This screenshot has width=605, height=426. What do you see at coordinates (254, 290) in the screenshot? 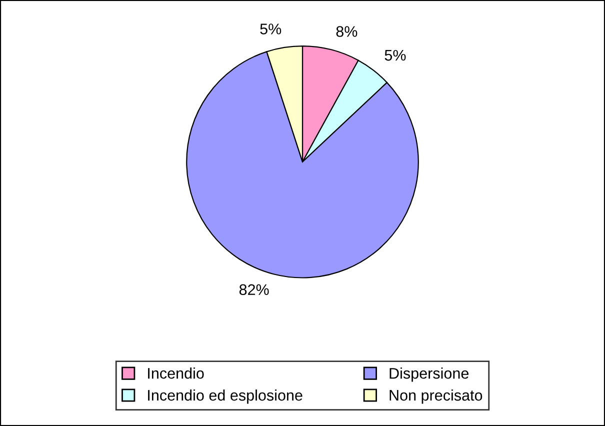
I see `data-label: 82%` at bounding box center [254, 290].